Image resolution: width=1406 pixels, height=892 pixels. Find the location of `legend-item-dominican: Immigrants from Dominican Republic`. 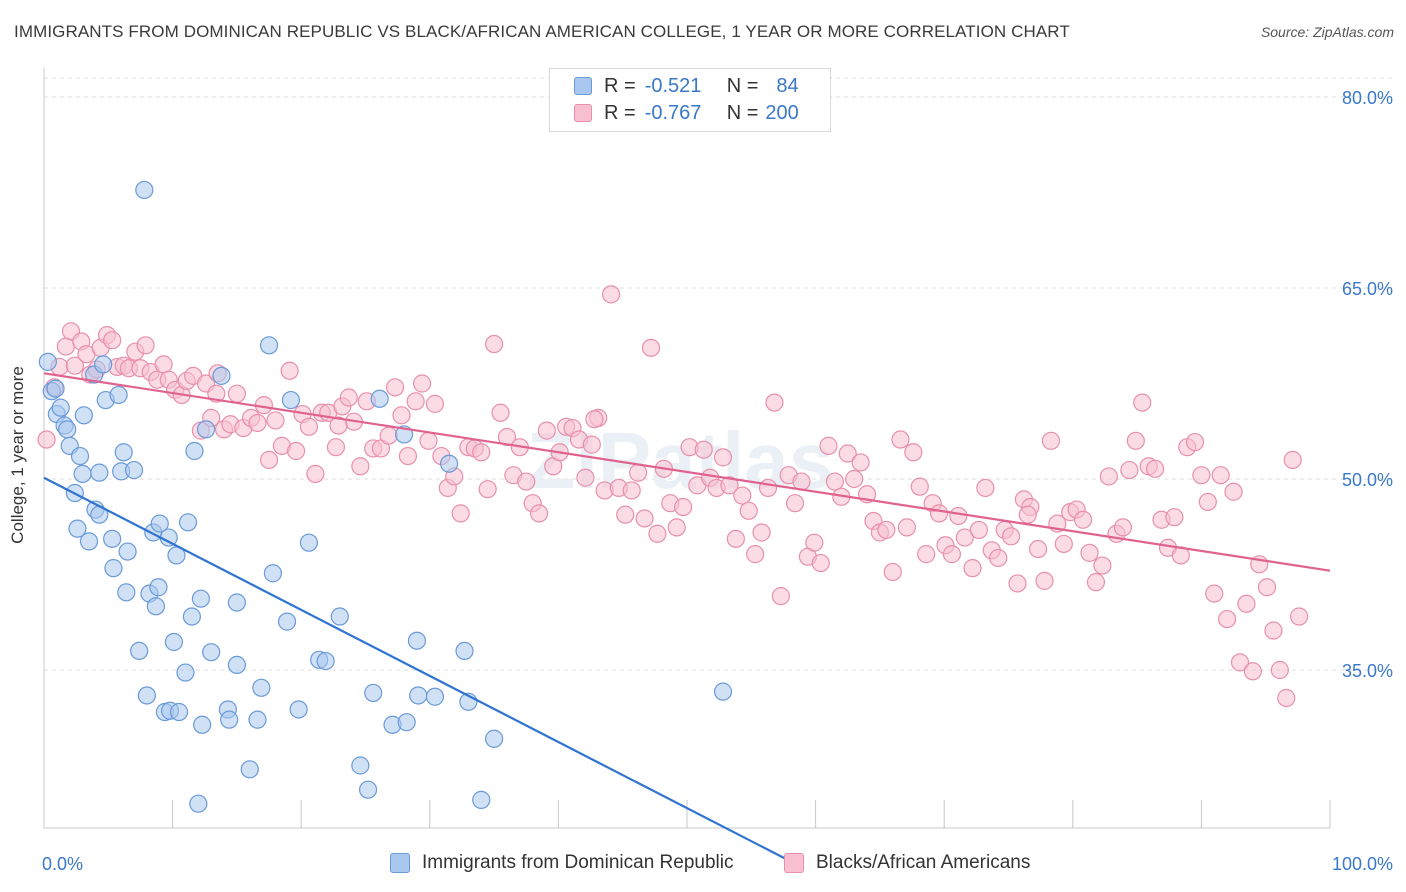

legend-item-dominican: Immigrants from Dominican Republic is located at coordinates (562, 863).